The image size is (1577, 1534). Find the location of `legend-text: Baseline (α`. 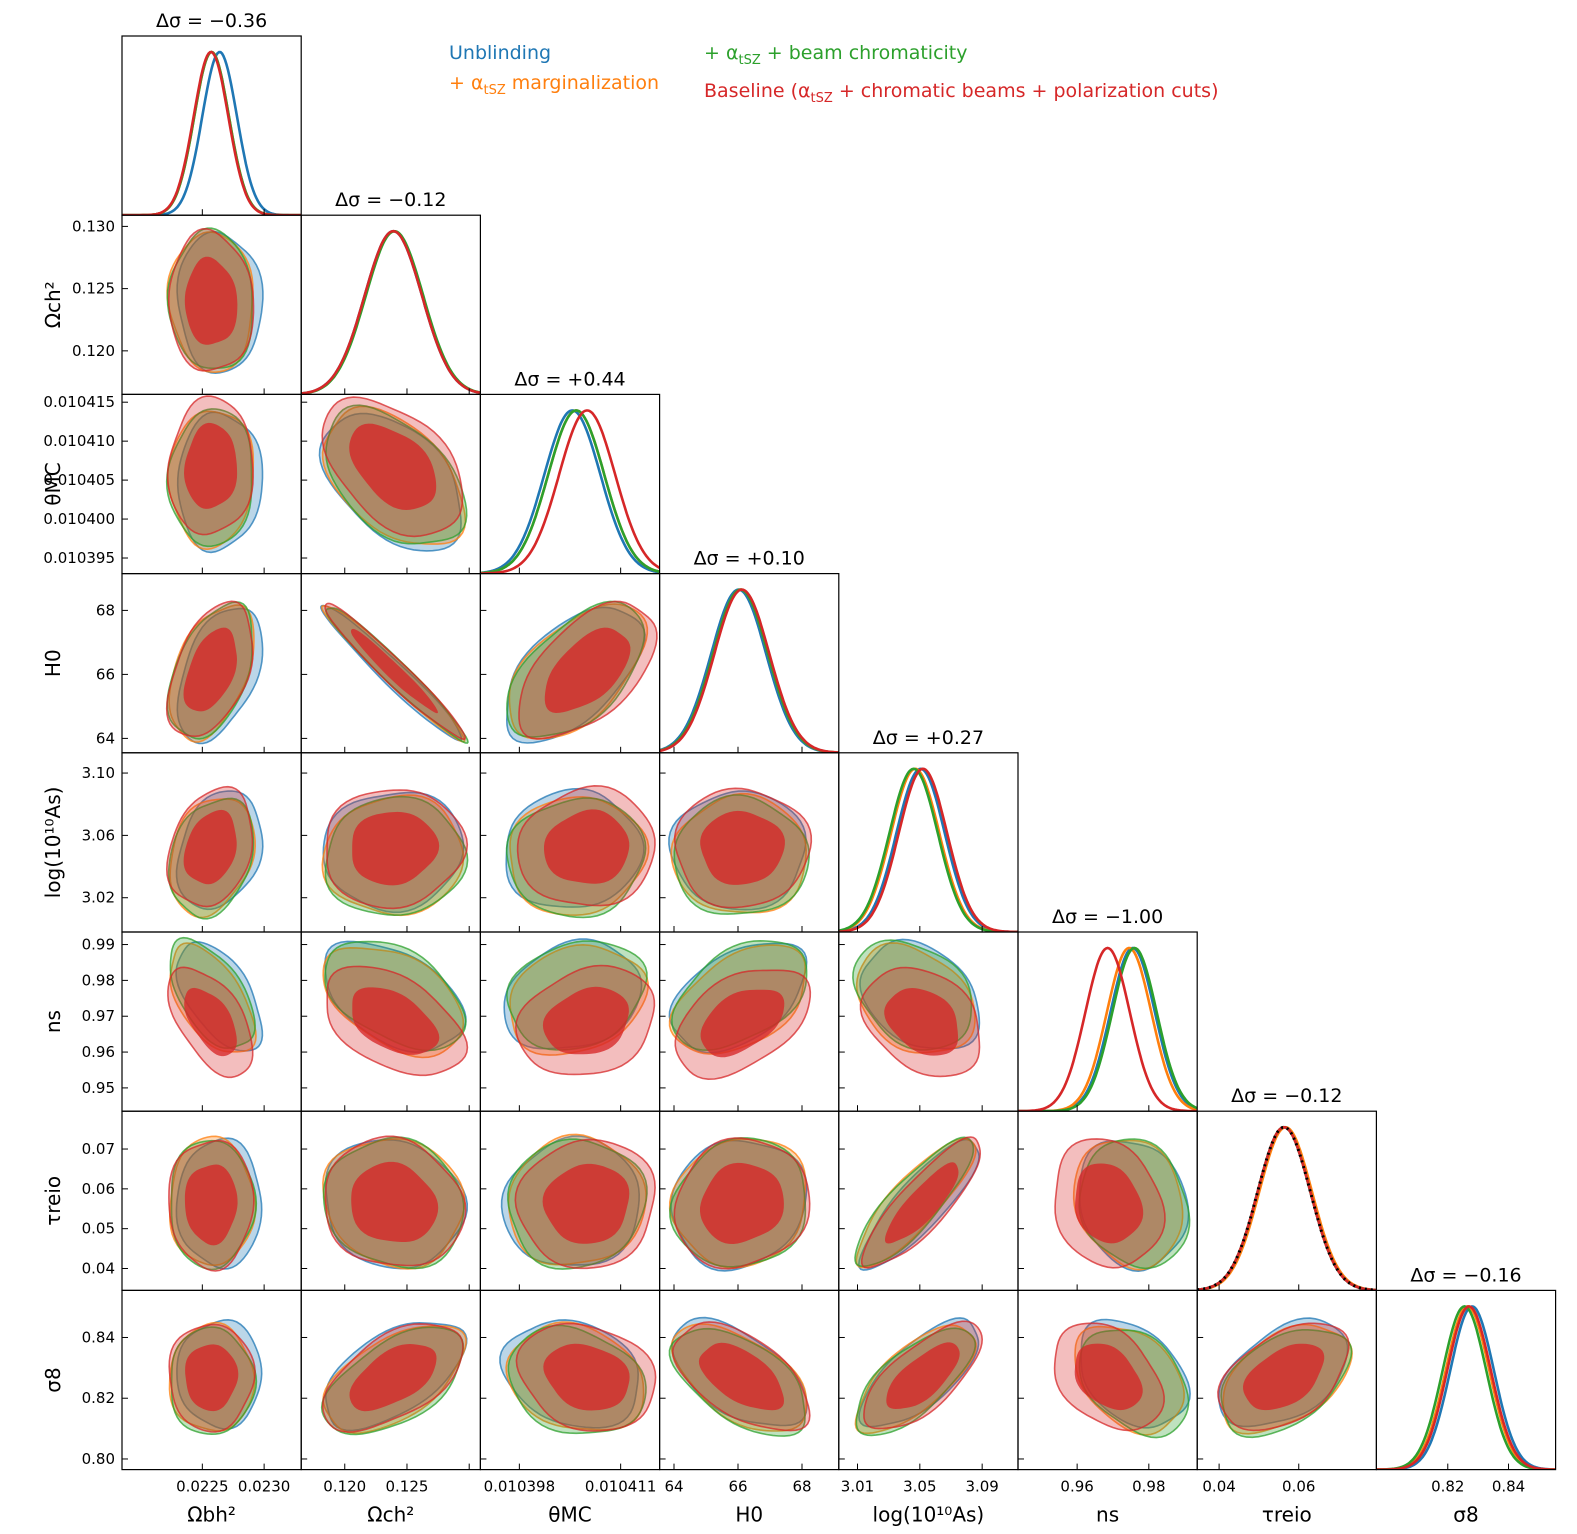

legend-text: Baseline (α is located at coordinates (757, 90).